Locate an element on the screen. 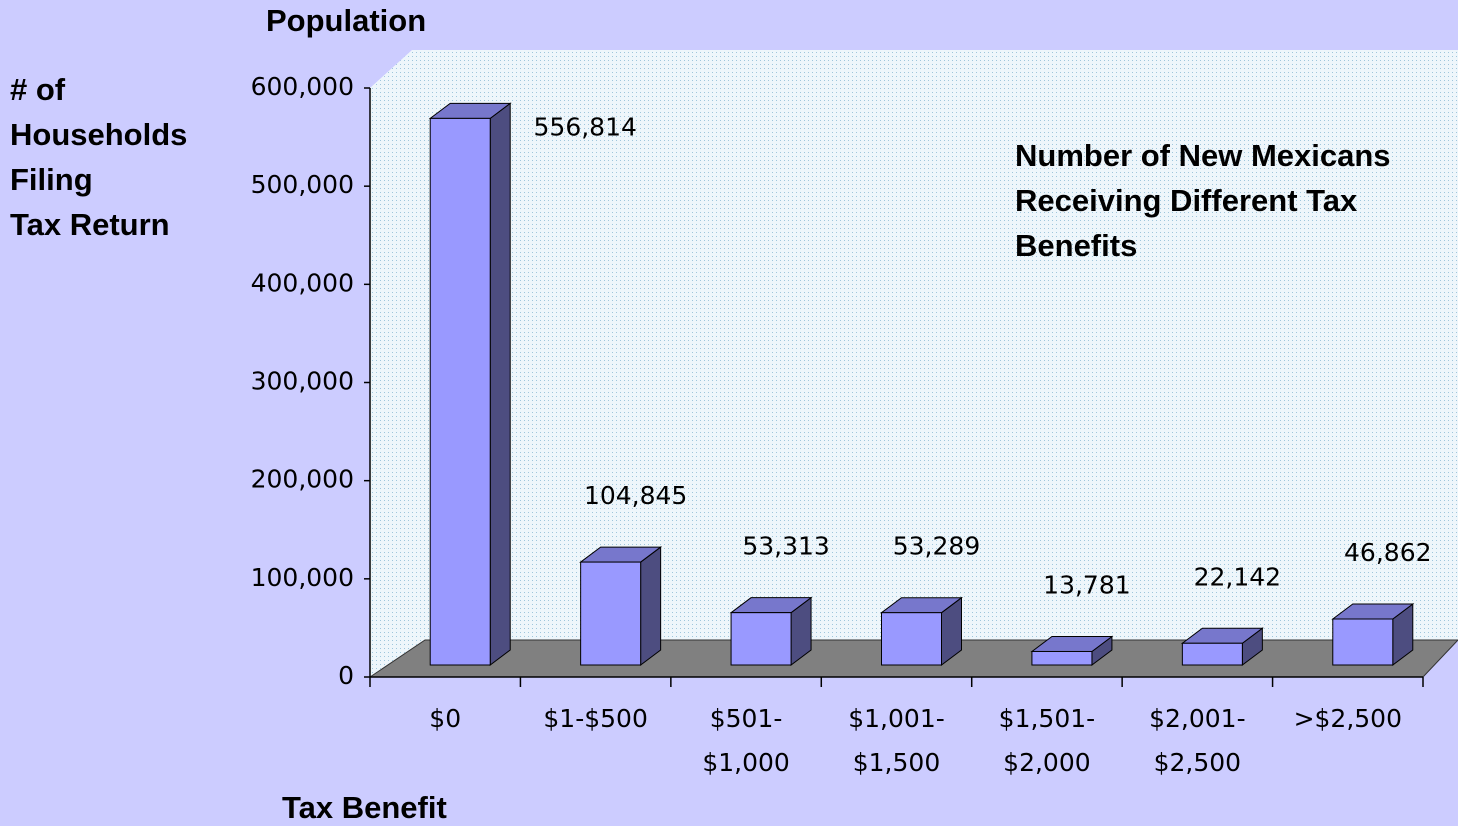 The image size is (1458, 826). chart-title: Population is located at coordinates (346, 20).